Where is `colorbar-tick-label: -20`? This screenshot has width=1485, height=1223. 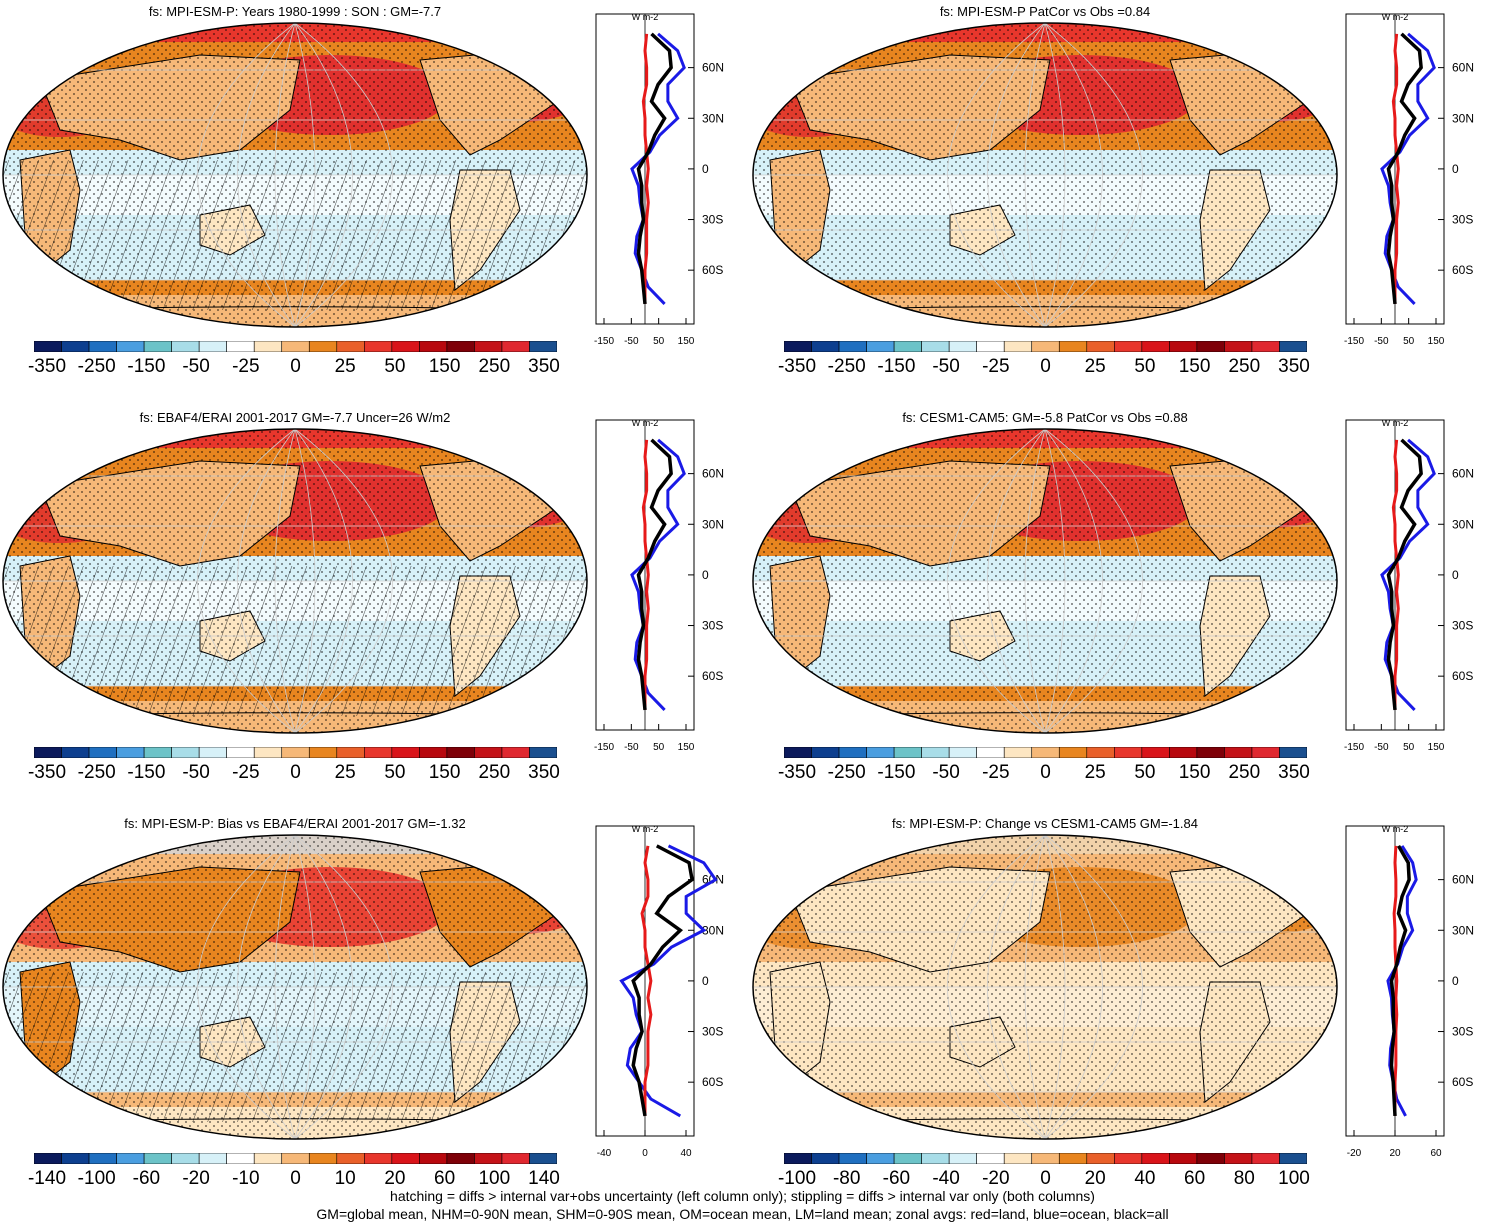
colorbar-tick-label: -20 is located at coordinates (996, 1178).